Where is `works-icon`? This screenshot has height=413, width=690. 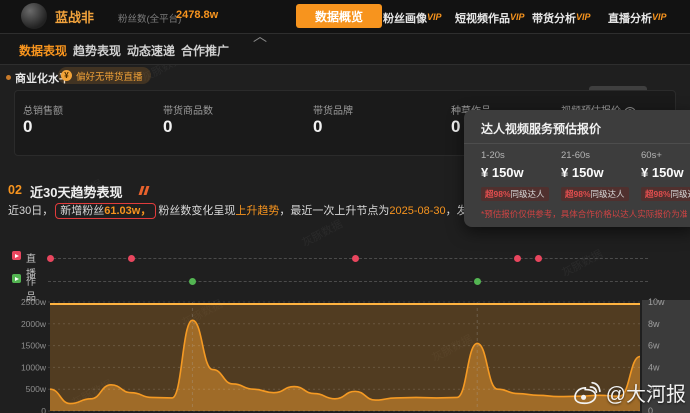
works-icon is located at coordinates (16, 278).